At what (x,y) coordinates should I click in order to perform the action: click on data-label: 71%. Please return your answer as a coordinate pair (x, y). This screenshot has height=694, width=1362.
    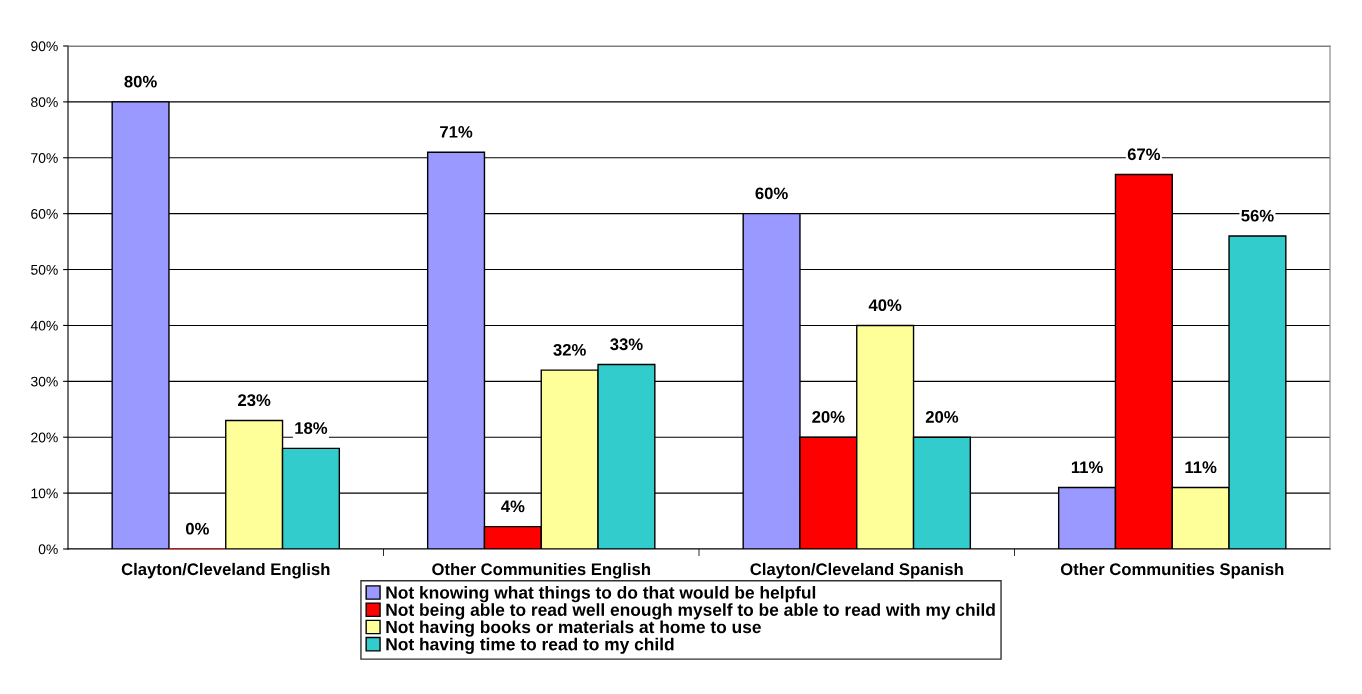
    Looking at the image, I should click on (456, 132).